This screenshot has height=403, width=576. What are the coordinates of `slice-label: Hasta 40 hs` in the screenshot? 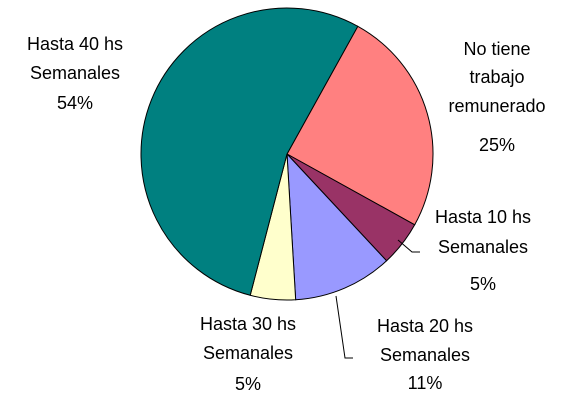 It's located at (75, 44).